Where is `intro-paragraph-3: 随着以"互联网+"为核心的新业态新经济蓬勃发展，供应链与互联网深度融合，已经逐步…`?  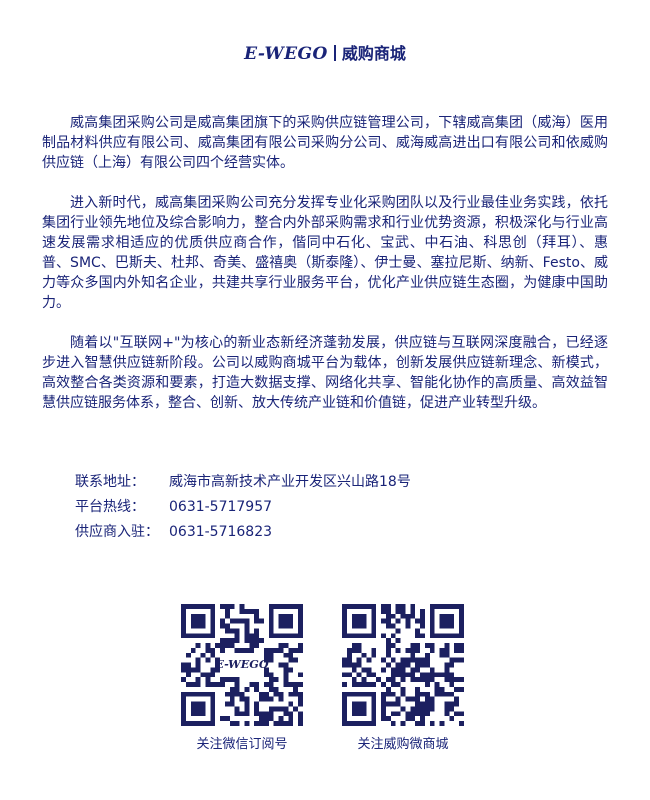
intro-paragraph-3: 随着以"互联网+"为核心的新业态新经济蓬勃发展，供应链与互联网深度融合，已经逐步… is located at coordinates (325, 373).